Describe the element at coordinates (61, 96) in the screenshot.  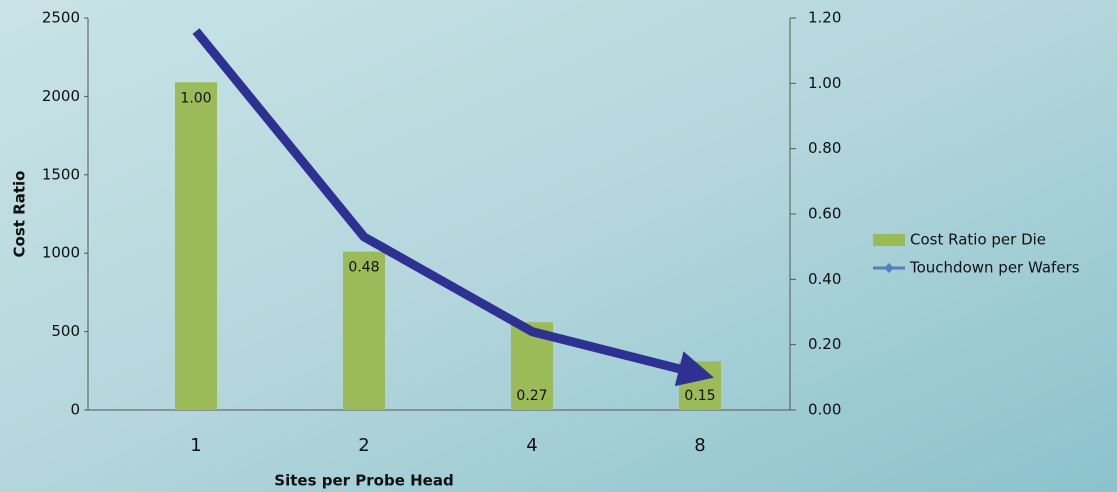
I see `y-tick-label: 2000` at that location.